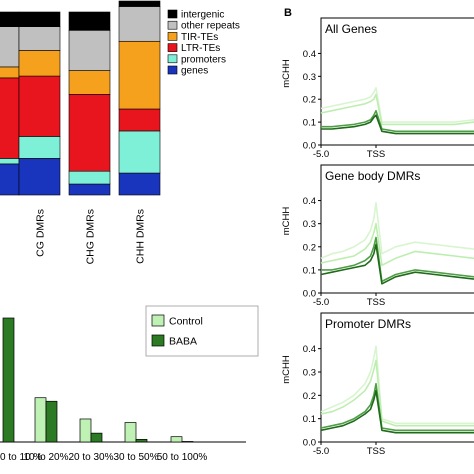  Describe the element at coordinates (172, 47) in the screenshot. I see `legend-swatch-ltr-tes` at that location.